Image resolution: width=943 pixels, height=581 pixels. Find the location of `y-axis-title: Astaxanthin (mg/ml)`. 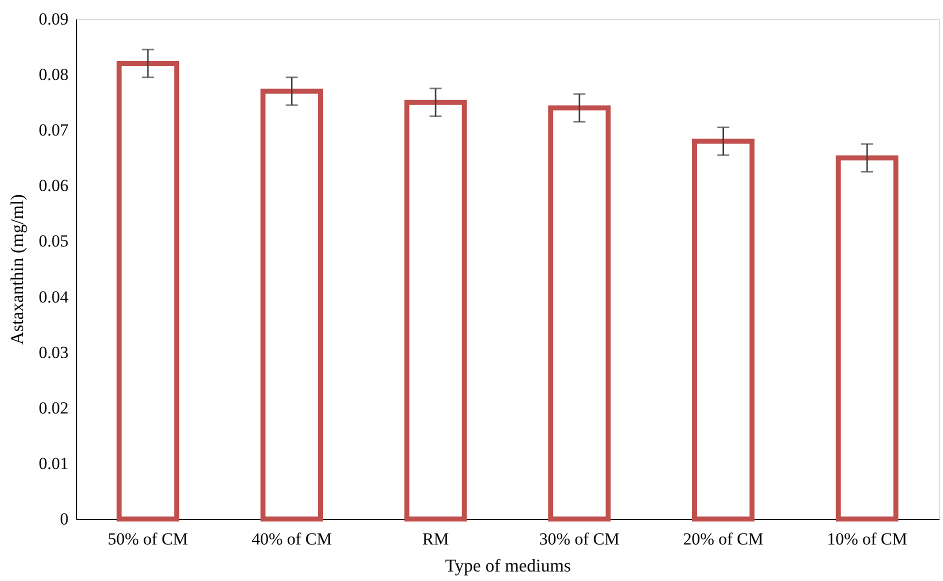

y-axis-title: Astaxanthin (mg/ml) is located at coordinates (16, 269).